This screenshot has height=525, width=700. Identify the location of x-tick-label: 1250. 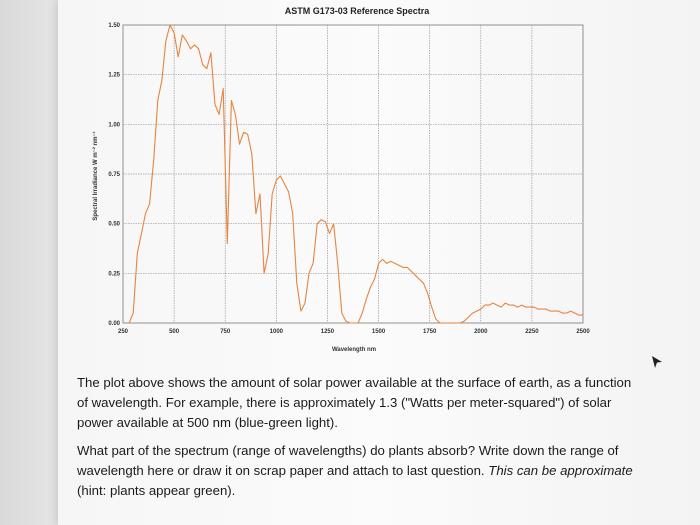
(328, 332).